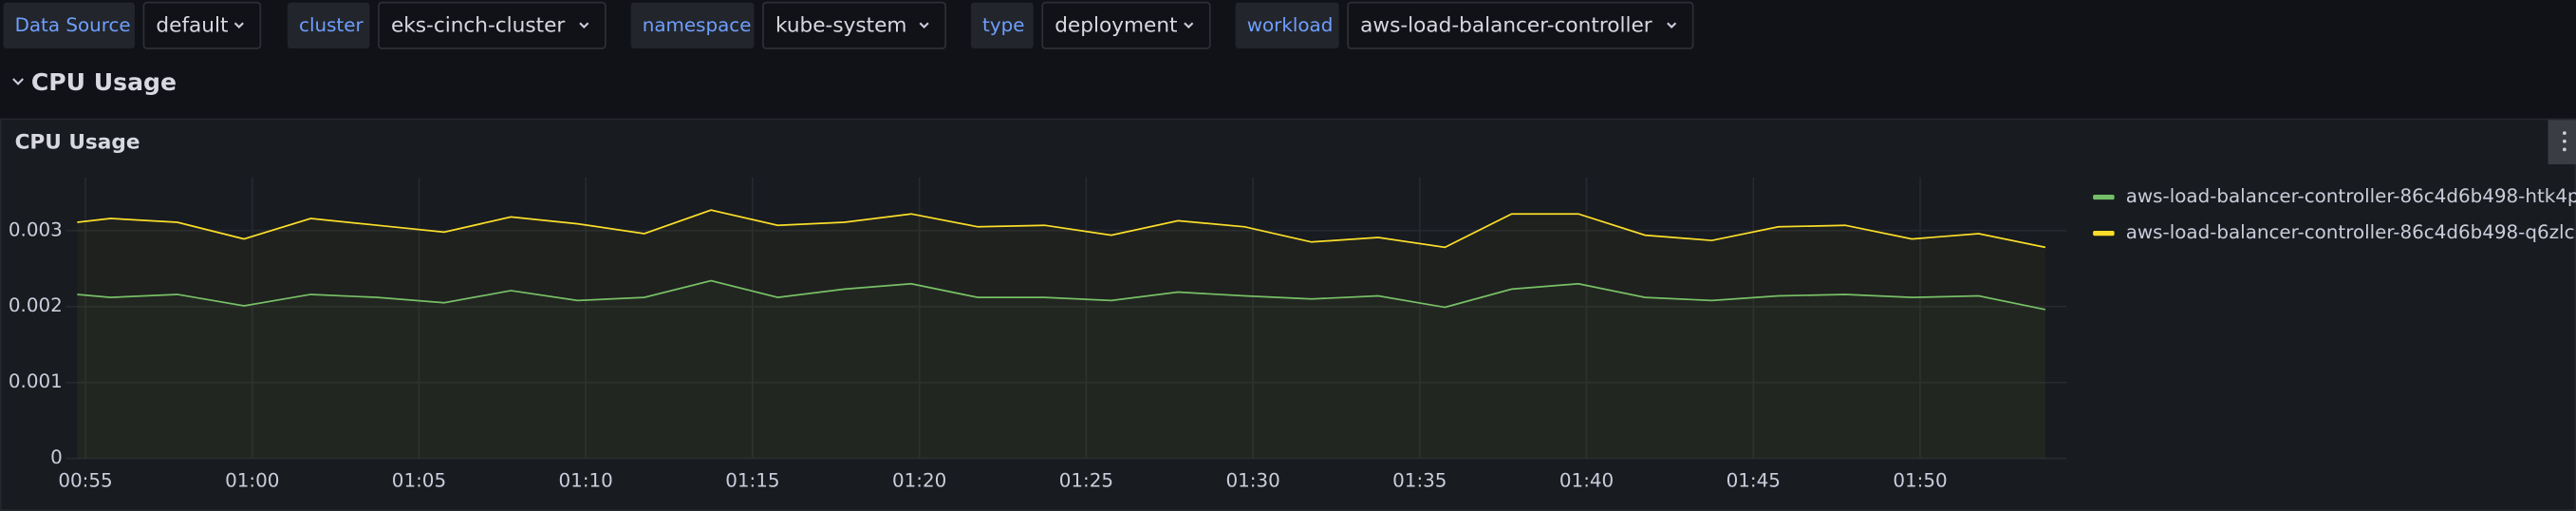 Image resolution: width=2576 pixels, height=511 pixels. Describe the element at coordinates (478, 26) in the screenshot. I see `variable-value: eks-cinch-cluster` at that location.